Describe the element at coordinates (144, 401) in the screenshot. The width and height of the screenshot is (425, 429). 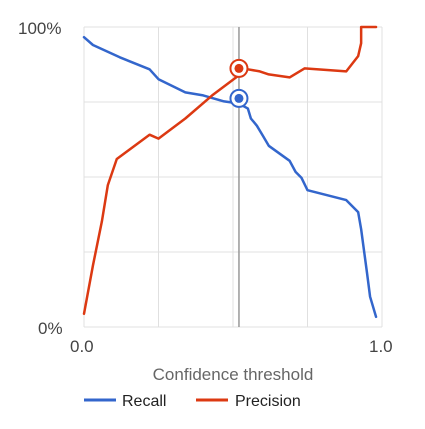
I see `legend-label-recall: Recall` at that location.